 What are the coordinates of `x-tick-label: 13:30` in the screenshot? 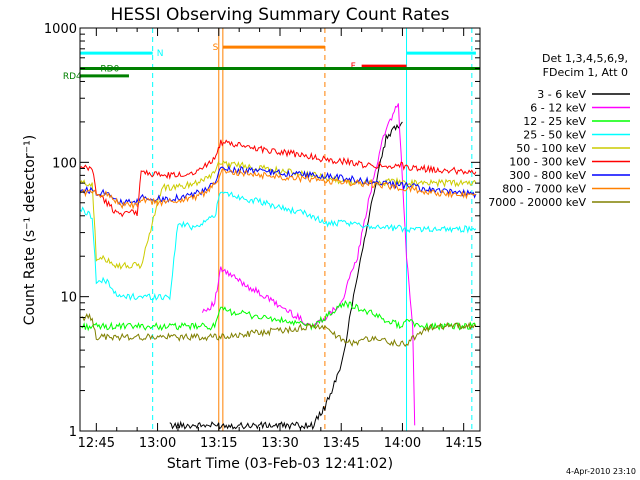 It's located at (279, 443).